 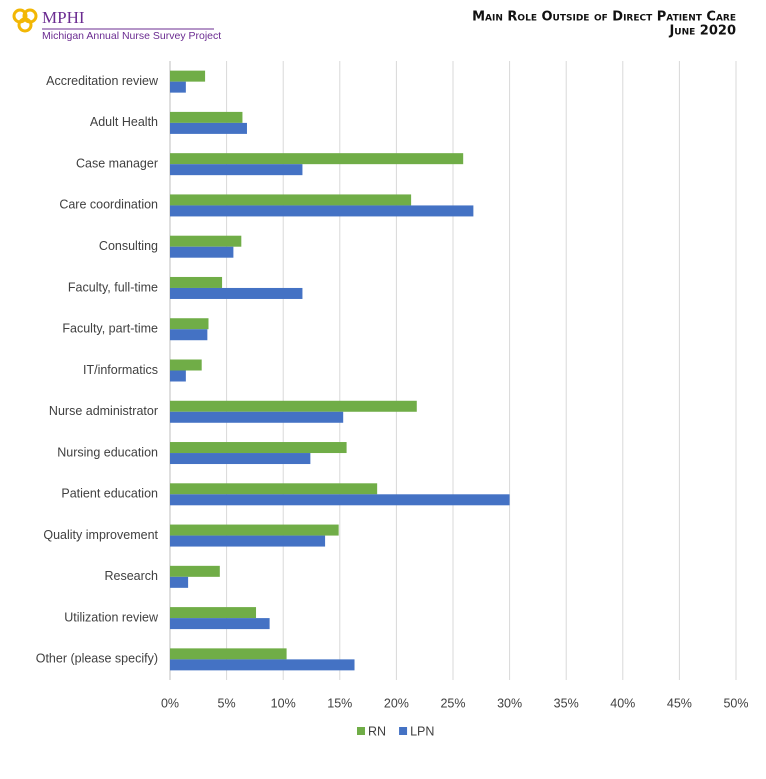 I want to click on y-tick-label: Utilization review, so click(x=111, y=617).